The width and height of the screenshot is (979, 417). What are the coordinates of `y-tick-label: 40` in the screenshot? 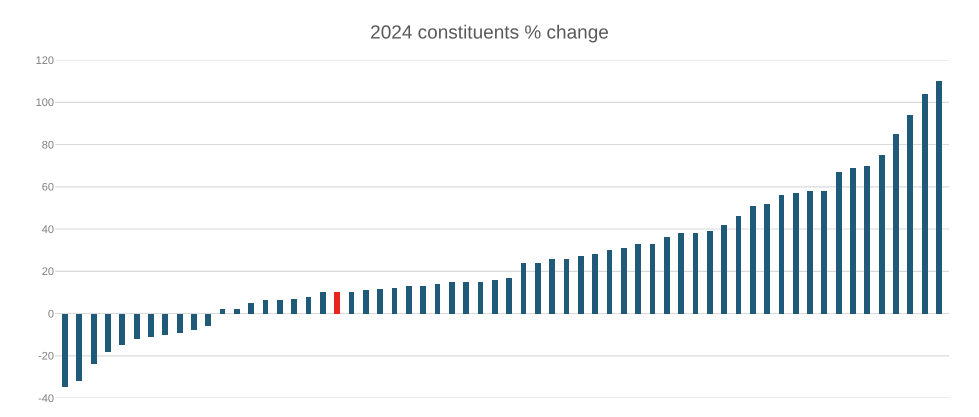 It's located at (48, 230).